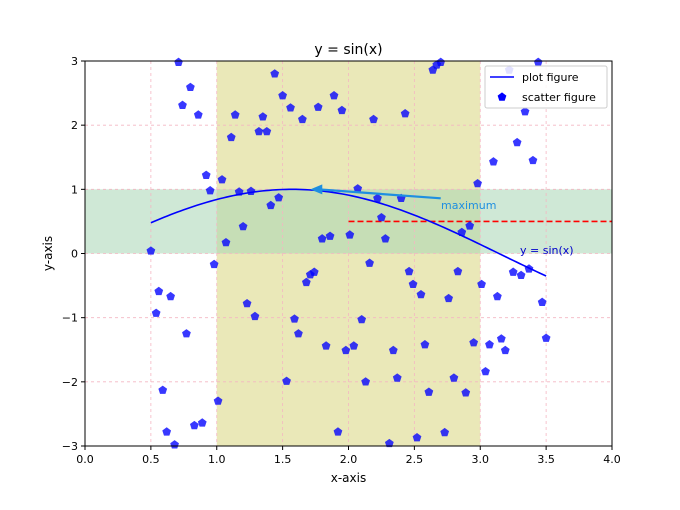  I want to click on y-tick-label: 1, so click(74, 189).